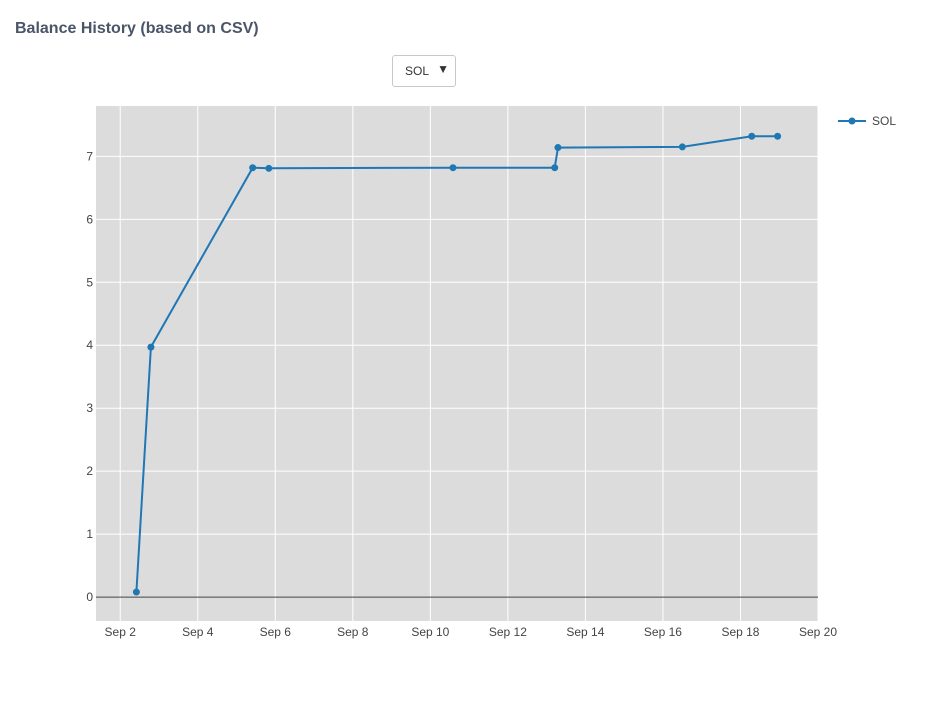  What do you see at coordinates (89, 345) in the screenshot?
I see `y-tick-label: 4` at bounding box center [89, 345].